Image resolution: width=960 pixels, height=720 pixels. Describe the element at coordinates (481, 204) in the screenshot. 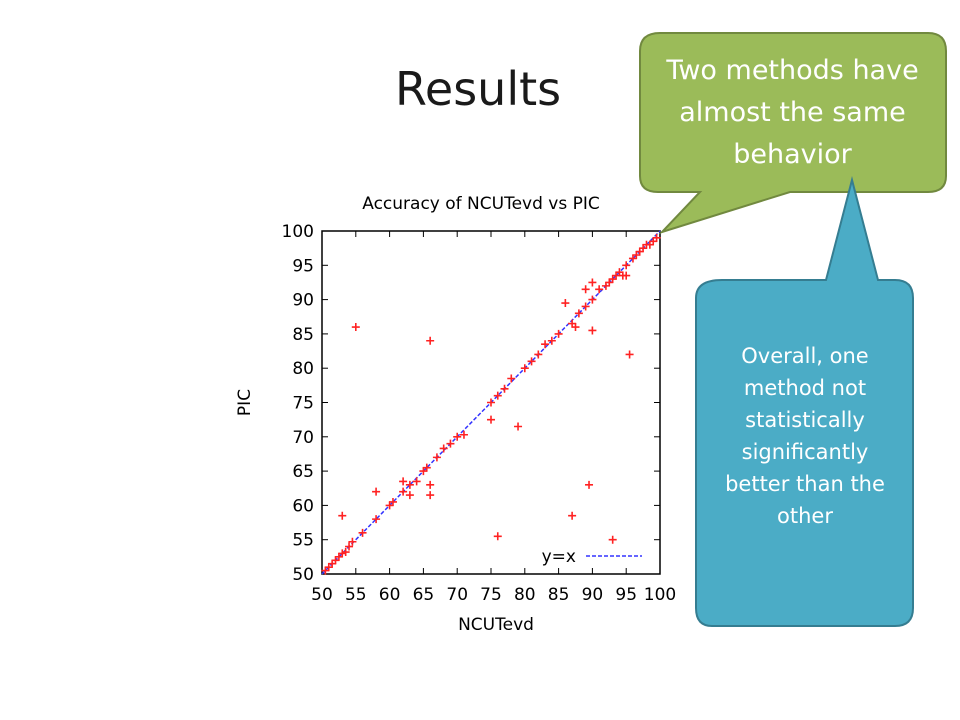

I see `chart-title: Accuracy of NCUTevd vs PIC` at that location.